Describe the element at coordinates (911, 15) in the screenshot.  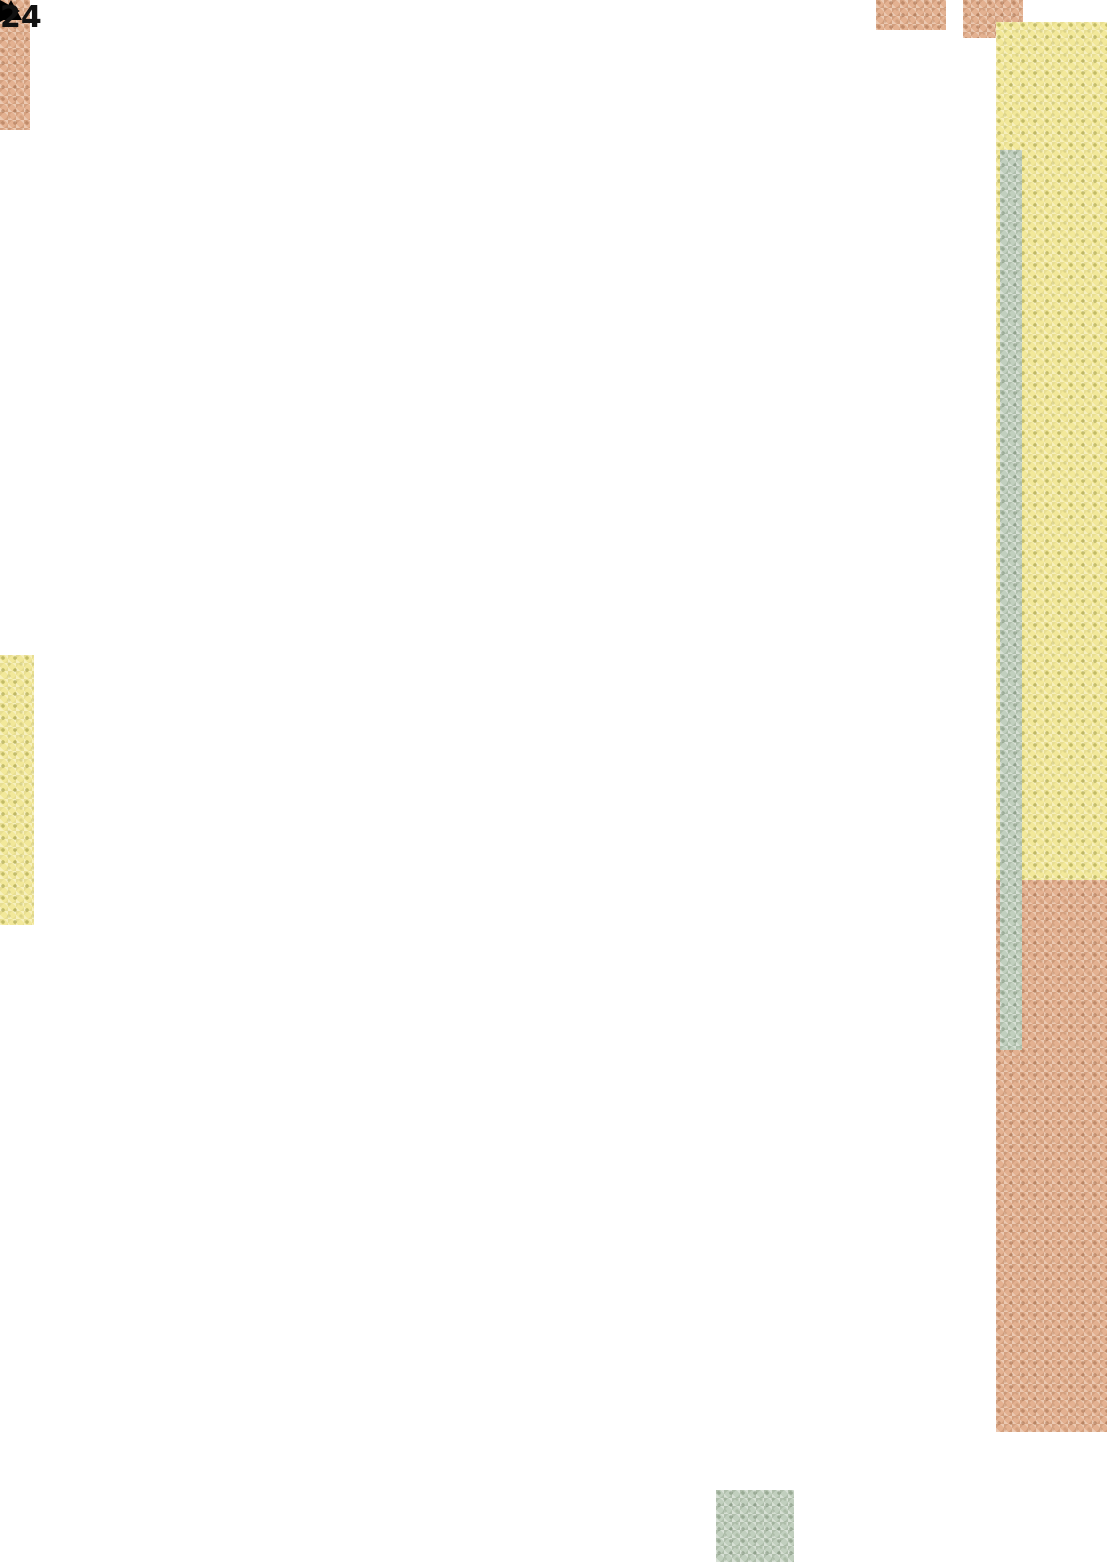
I see `fabric-swatch-top-a` at that location.